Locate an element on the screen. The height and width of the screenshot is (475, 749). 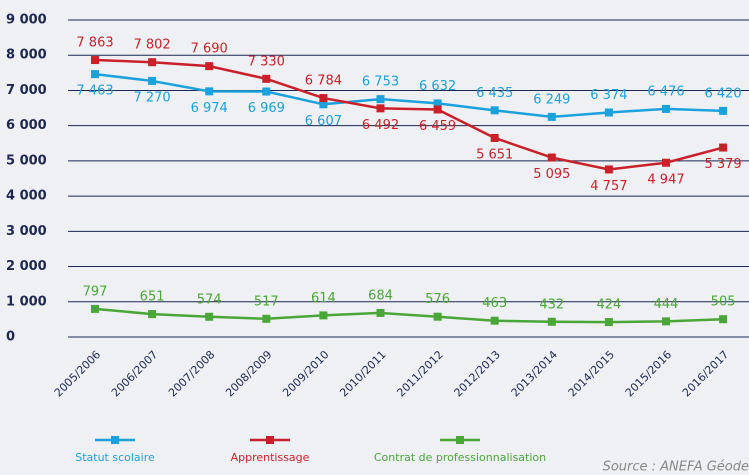
y-tick-label: 9 000 is located at coordinates (26, 20).